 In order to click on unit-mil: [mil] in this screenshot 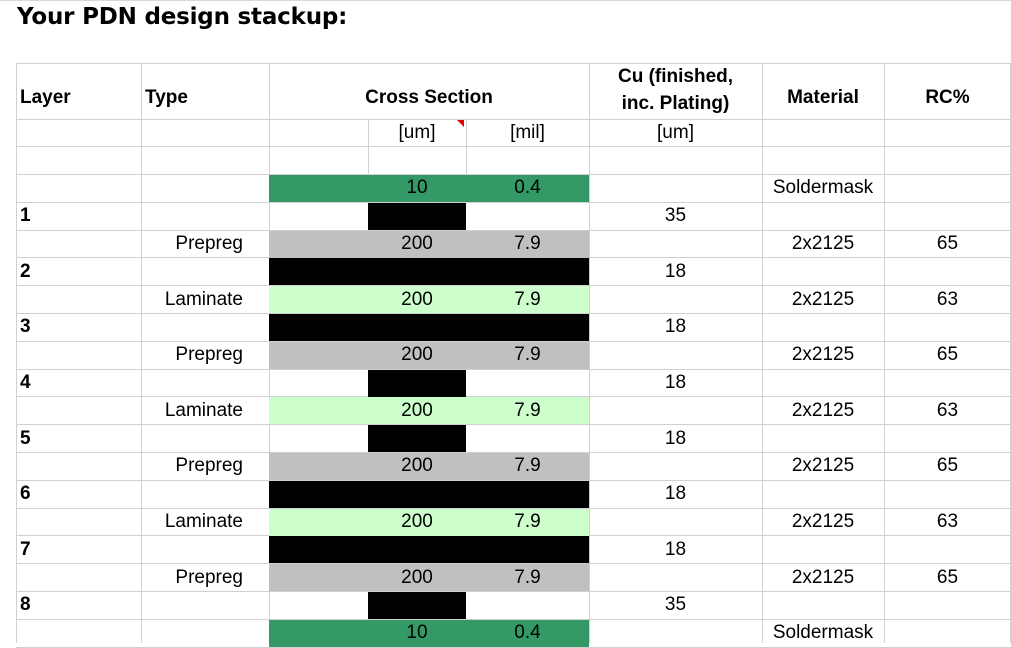, I will do `click(527, 132)`.